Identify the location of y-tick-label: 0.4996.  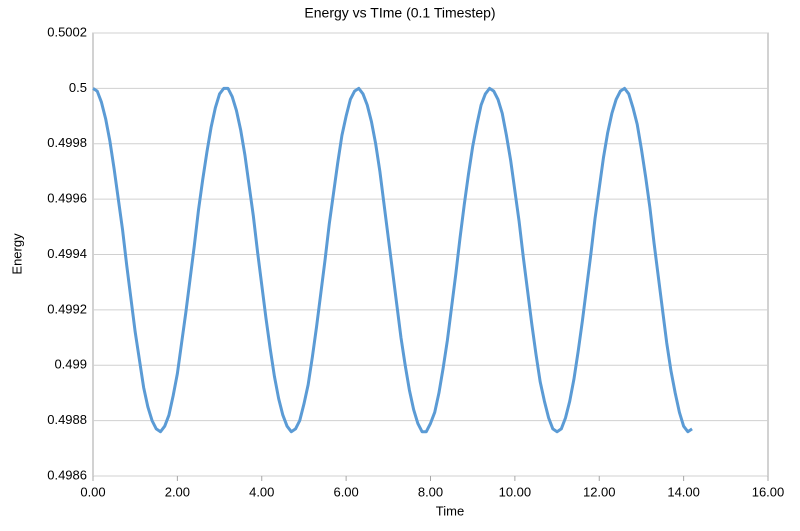
(67, 198).